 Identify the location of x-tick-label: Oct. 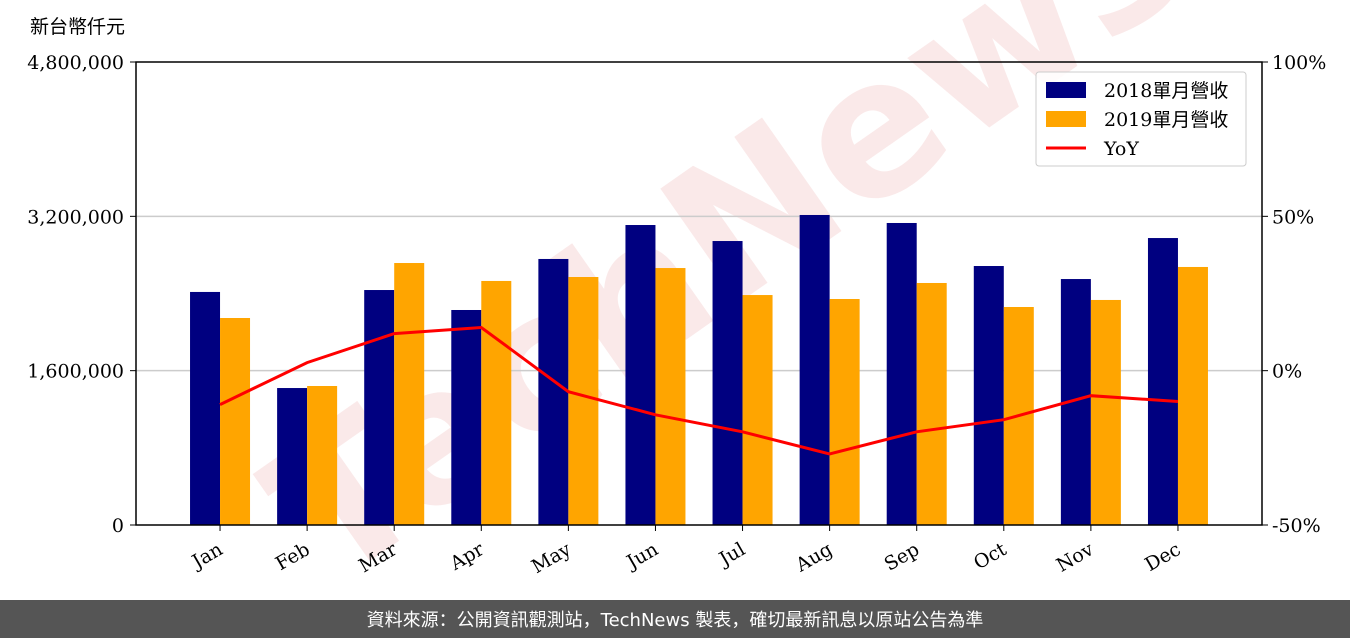
(990, 556).